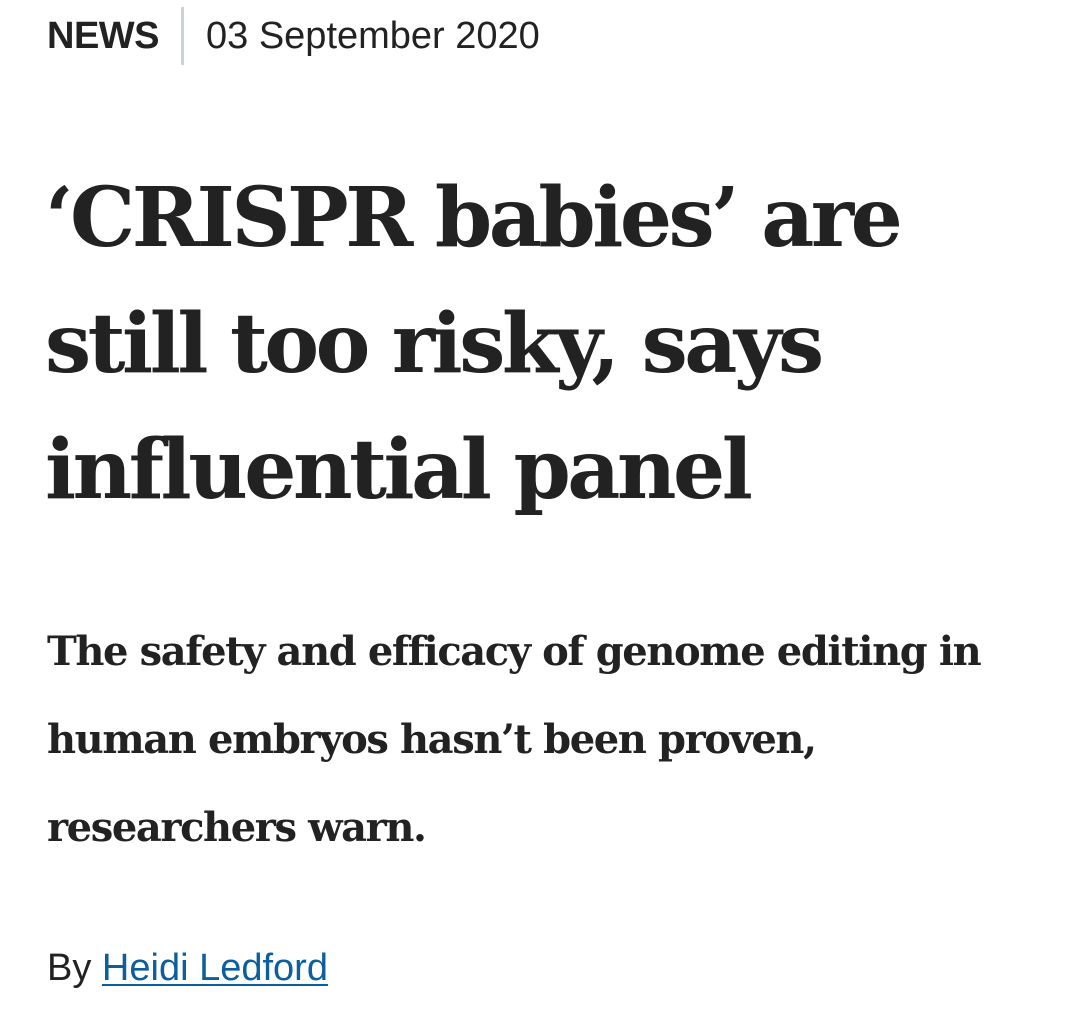  I want to click on author-link: Heidi Ledford, so click(214, 968).